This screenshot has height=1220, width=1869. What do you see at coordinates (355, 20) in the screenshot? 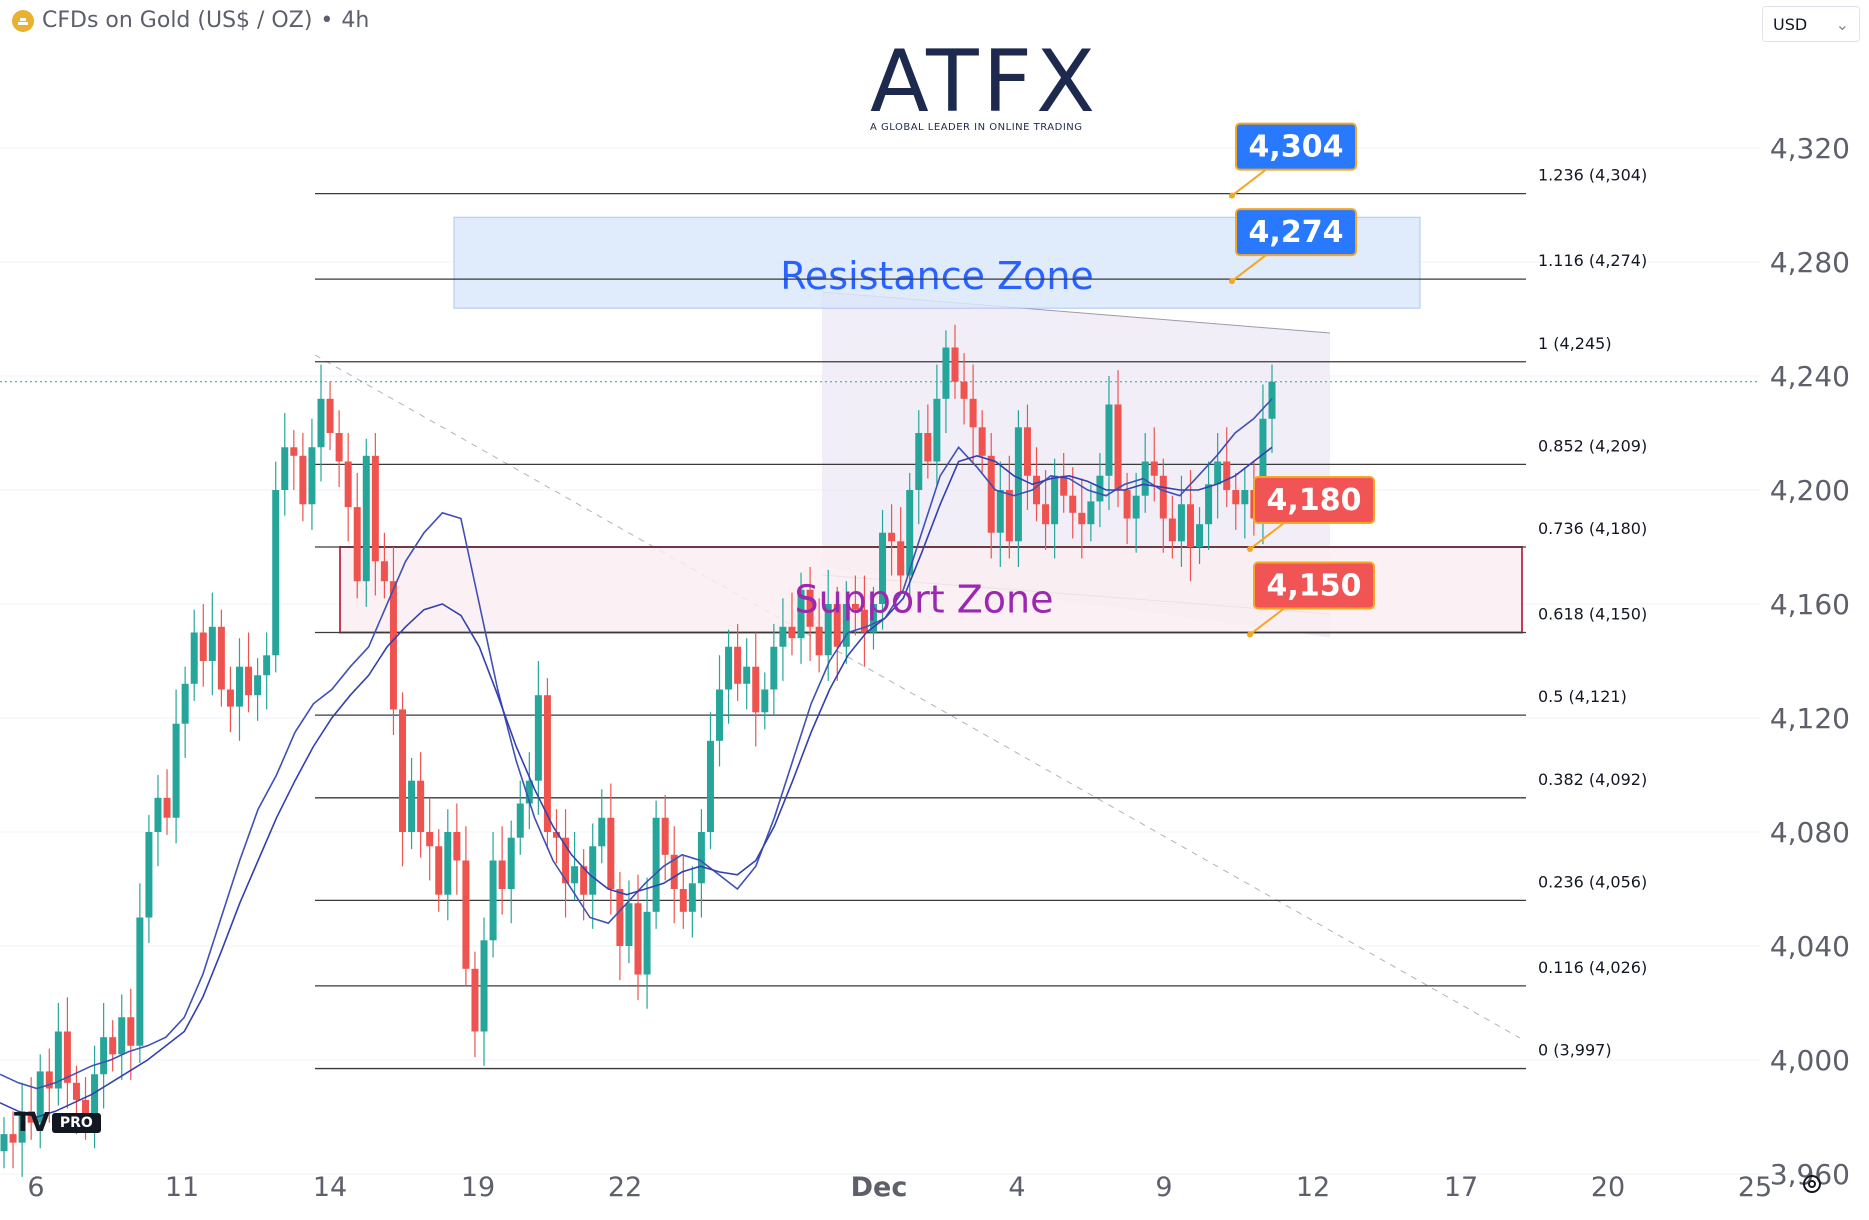
I see `interval-label: 4h` at bounding box center [355, 20].